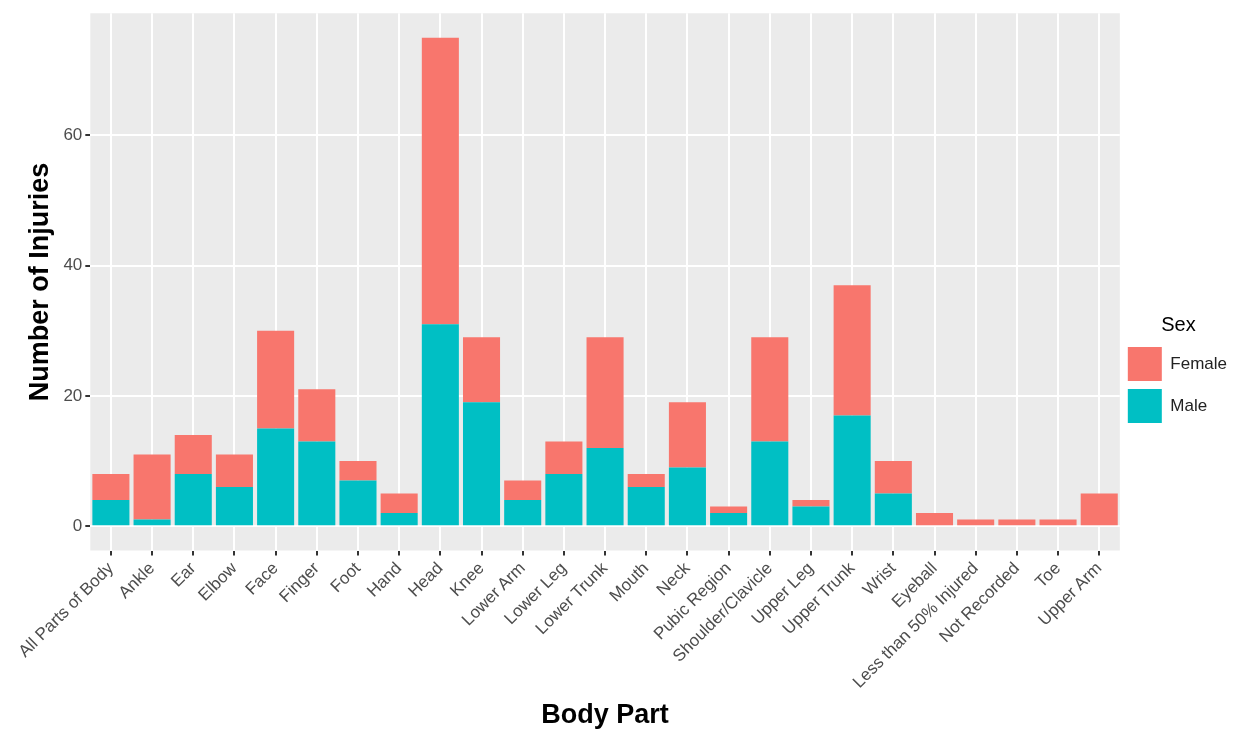  I want to click on legend-label: Male, so click(1189, 405).